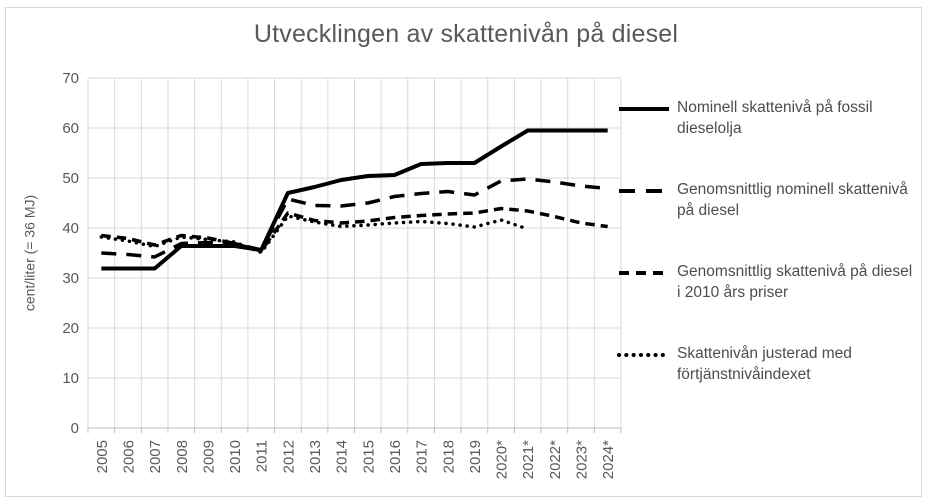 The width and height of the screenshot is (932, 503). I want to click on y-tick-label: 60, so click(70, 128).